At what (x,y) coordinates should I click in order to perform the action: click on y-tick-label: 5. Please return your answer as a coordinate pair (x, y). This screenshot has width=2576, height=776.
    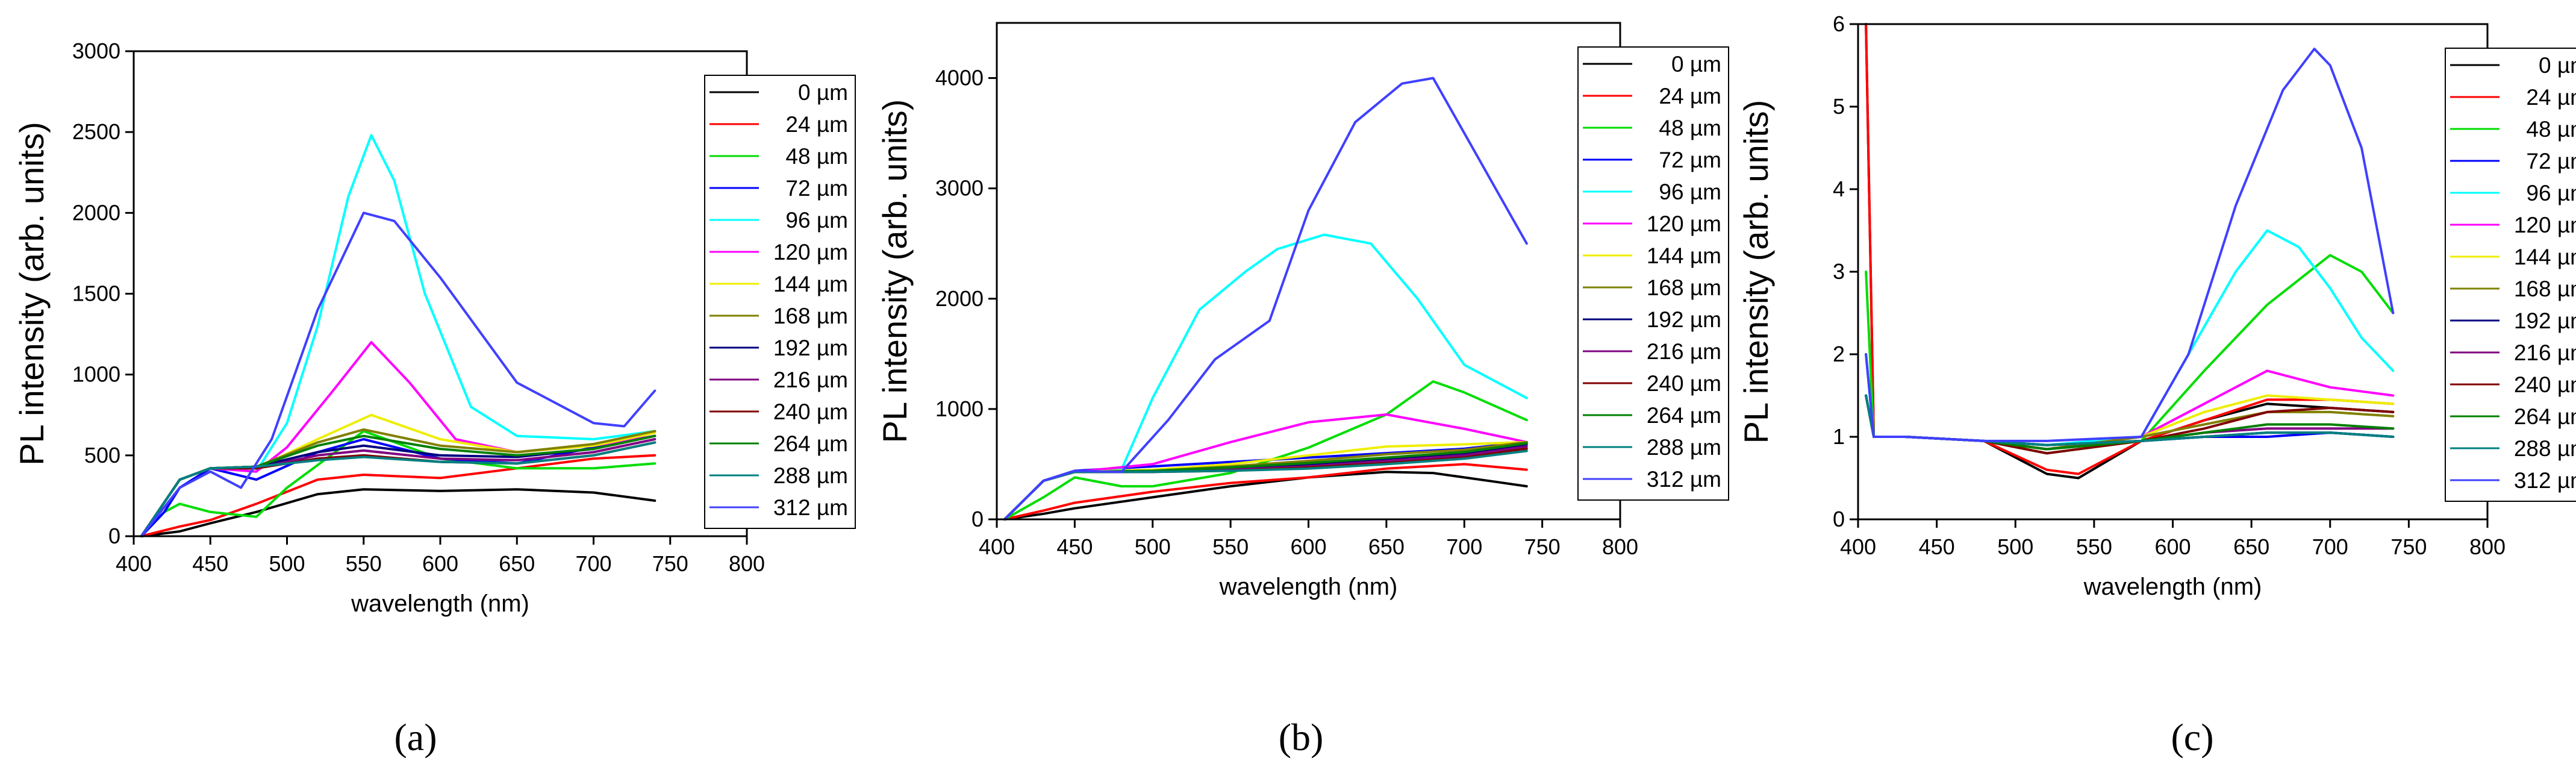
    Looking at the image, I should click on (1839, 107).